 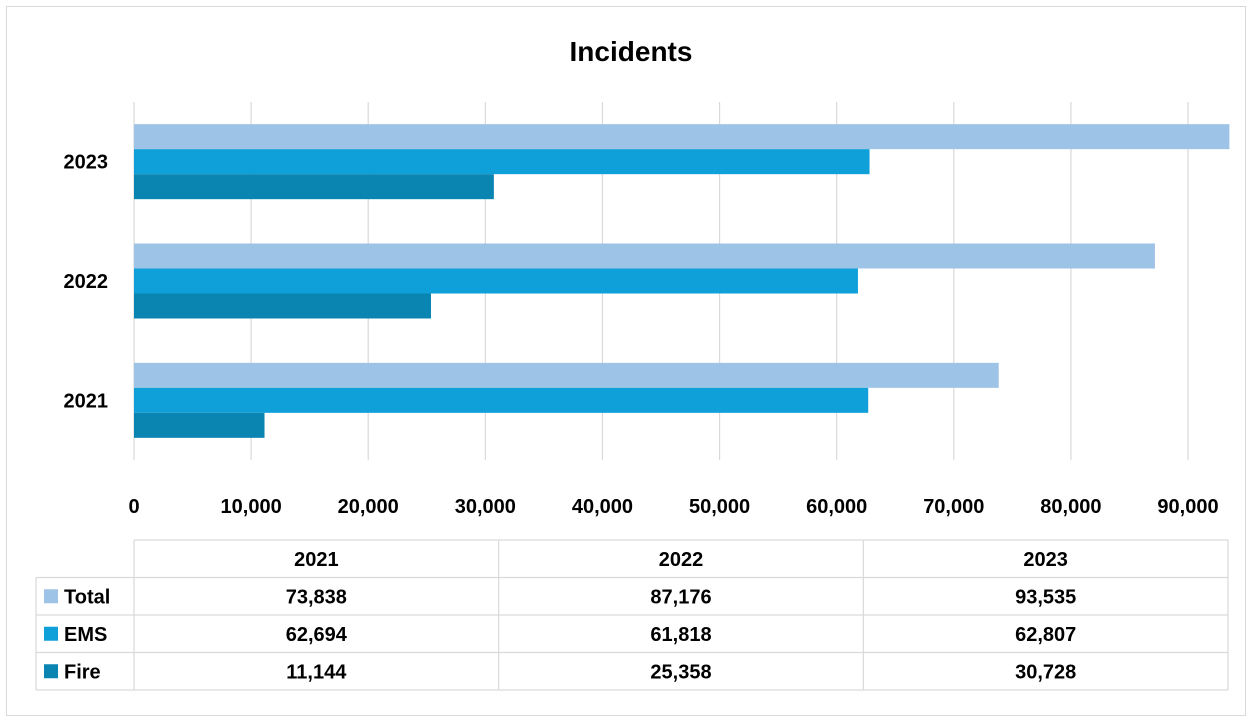 What do you see at coordinates (680, 597) in the screenshot?
I see `table-cell-total-2022: 87,176` at bounding box center [680, 597].